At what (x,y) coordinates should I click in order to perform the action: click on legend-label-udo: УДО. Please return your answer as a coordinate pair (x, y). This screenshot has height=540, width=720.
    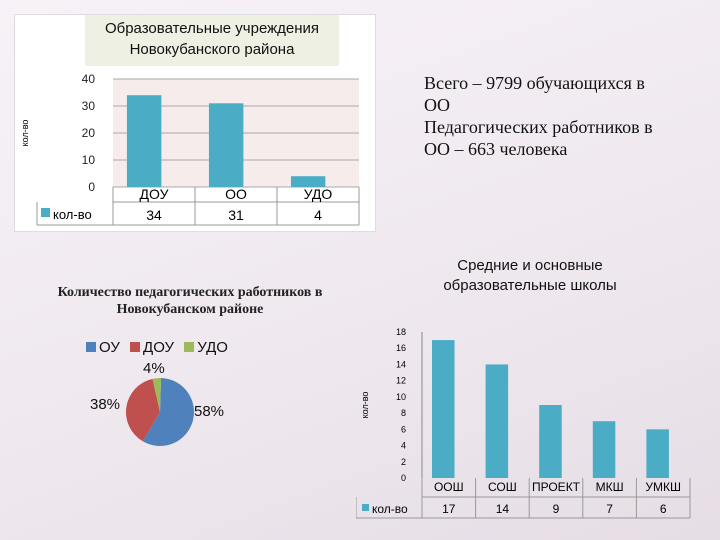
    Looking at the image, I should click on (212, 347).